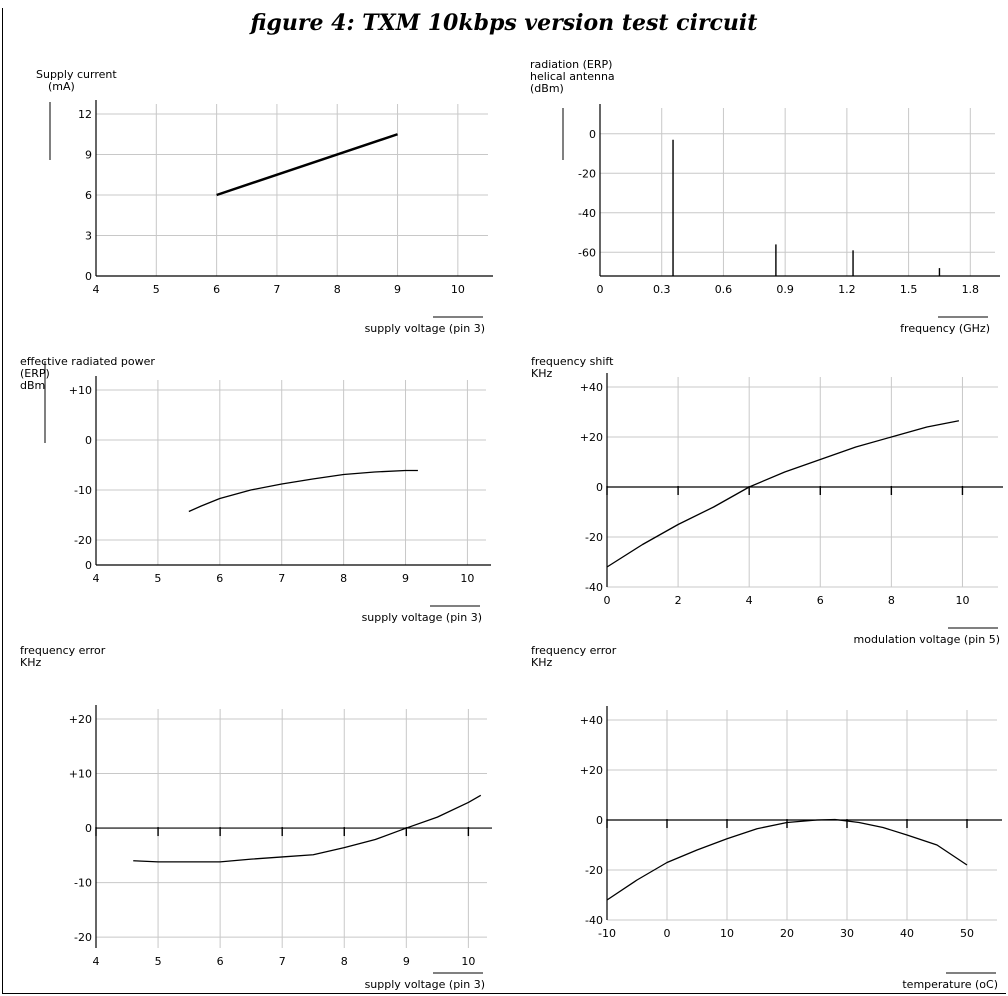 This screenshot has width=1008, height=996. What do you see at coordinates (587, 252) in the screenshot?
I see `y-tick-label: -60` at bounding box center [587, 252].